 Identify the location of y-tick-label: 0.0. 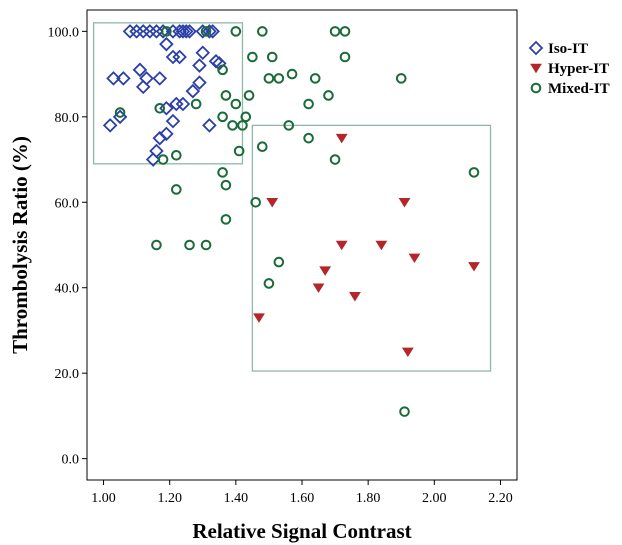
(71, 460).